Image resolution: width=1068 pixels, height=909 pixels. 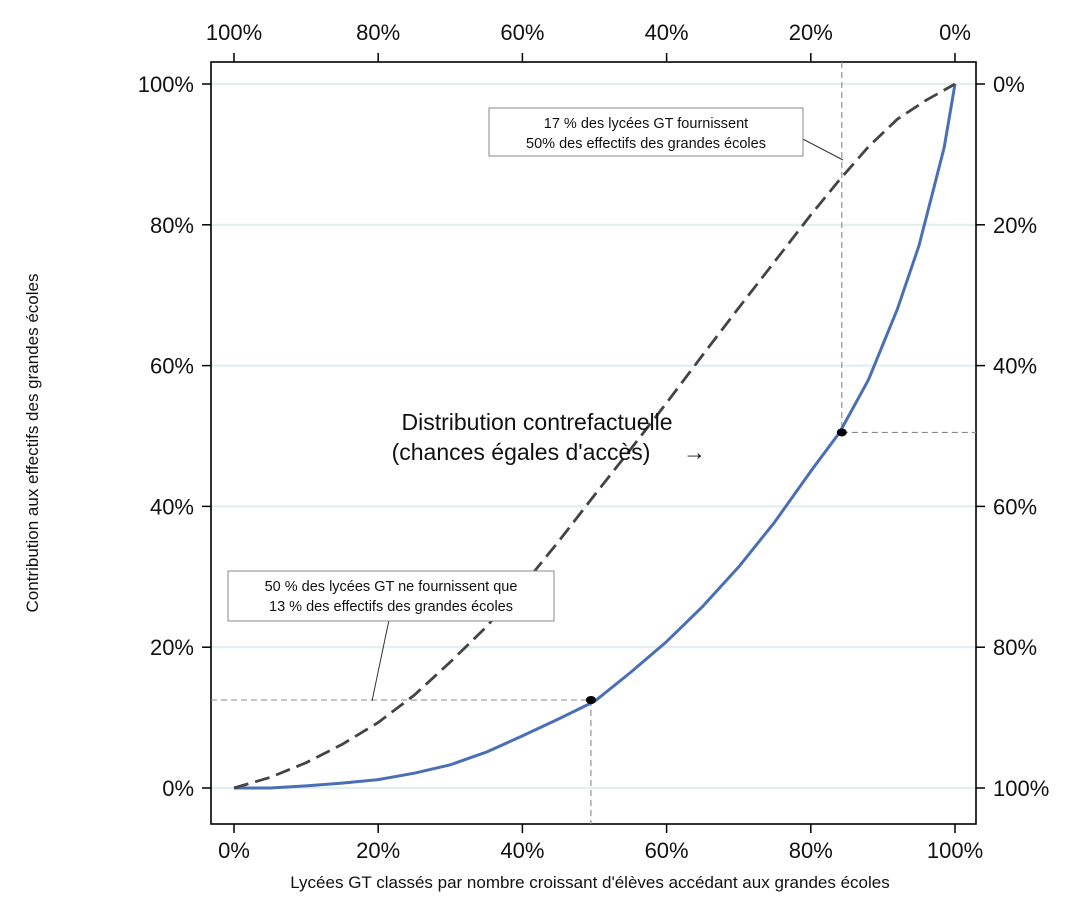 I want to click on y-tick-label-1: 20%, so click(x=172, y=647).